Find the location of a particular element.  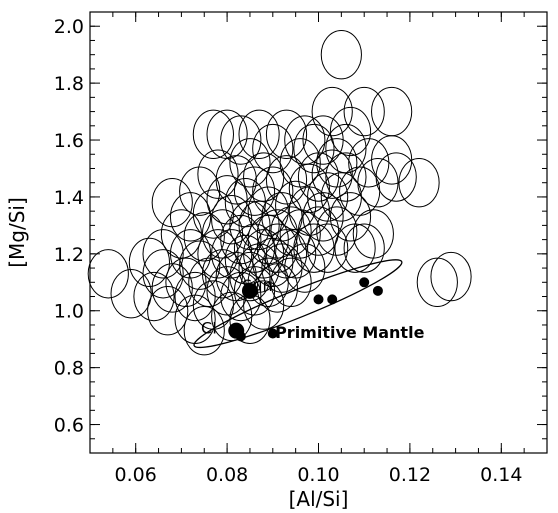

y-tick-label: 0.6 is located at coordinates (69, 426).